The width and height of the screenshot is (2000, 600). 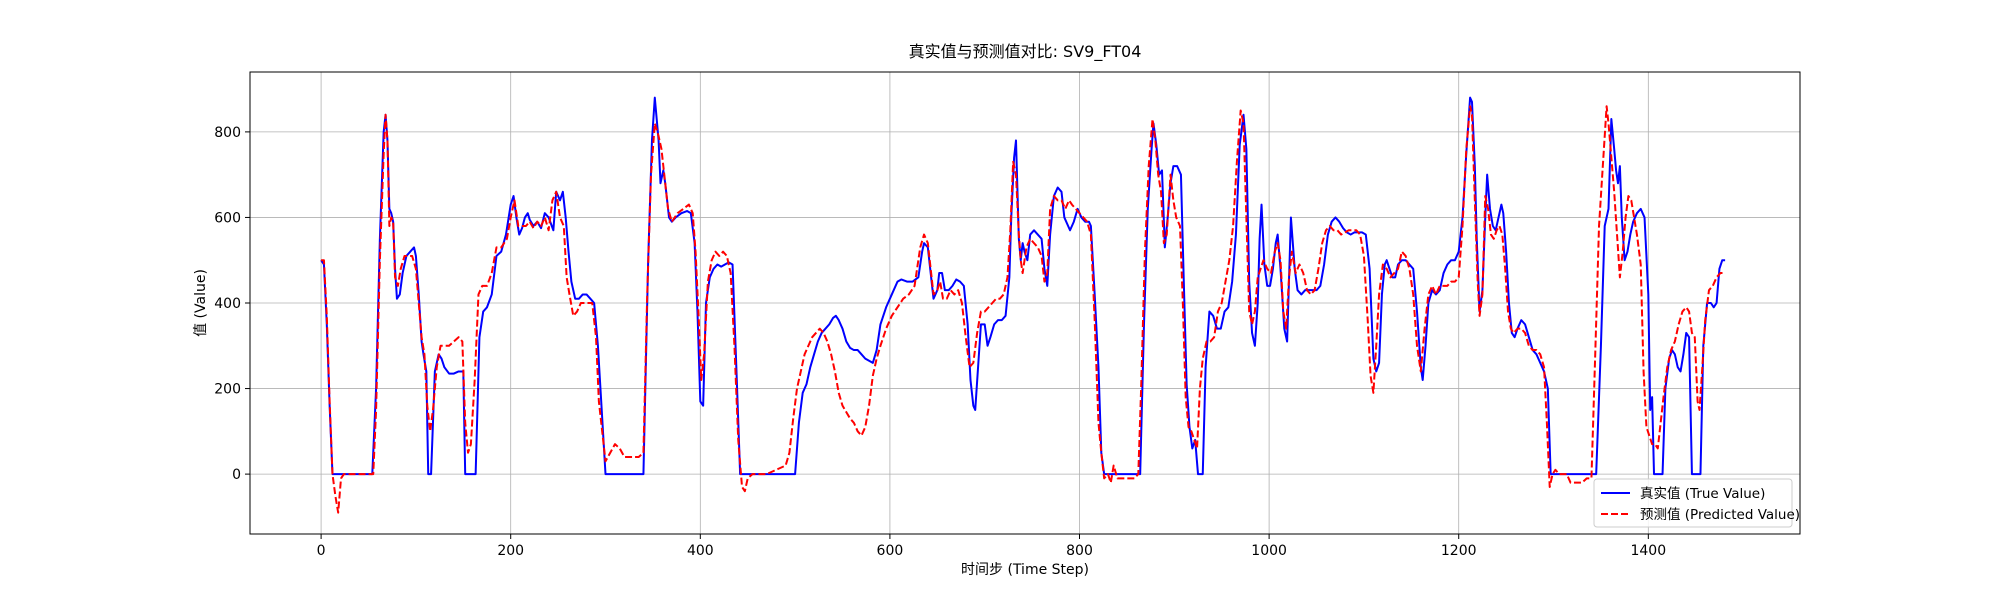 What do you see at coordinates (201, 303) in the screenshot?
I see `y-axis-label: 值 (Value)` at bounding box center [201, 303].